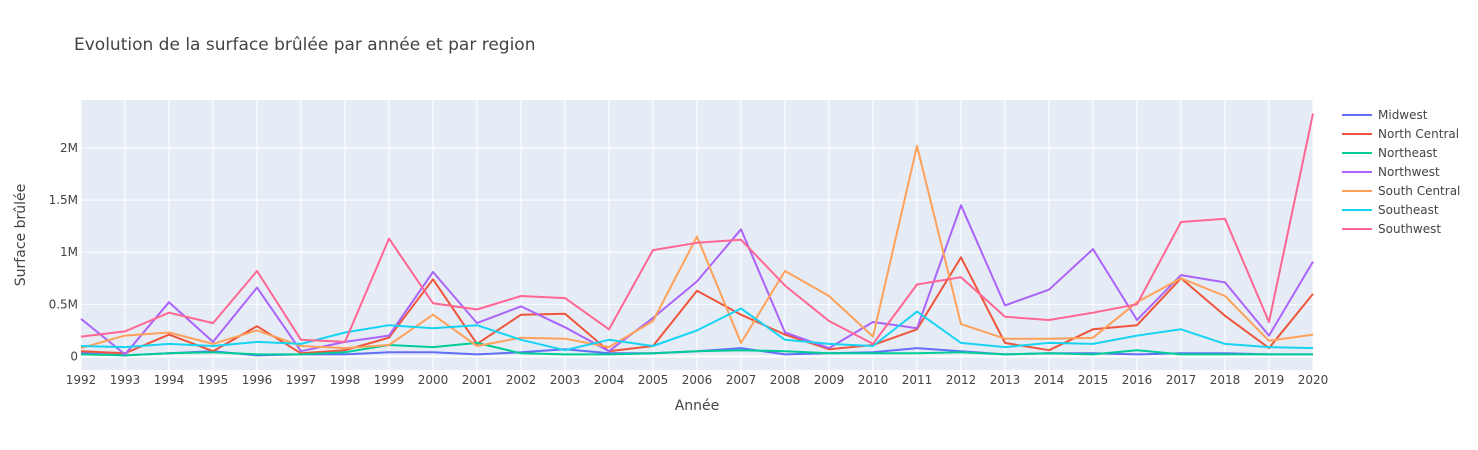  I want to click on legend-item: Northeast, so click(1390, 153).